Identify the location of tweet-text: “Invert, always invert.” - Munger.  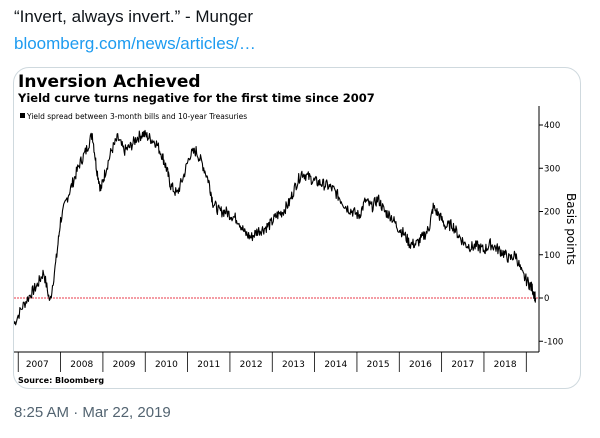
(134, 16).